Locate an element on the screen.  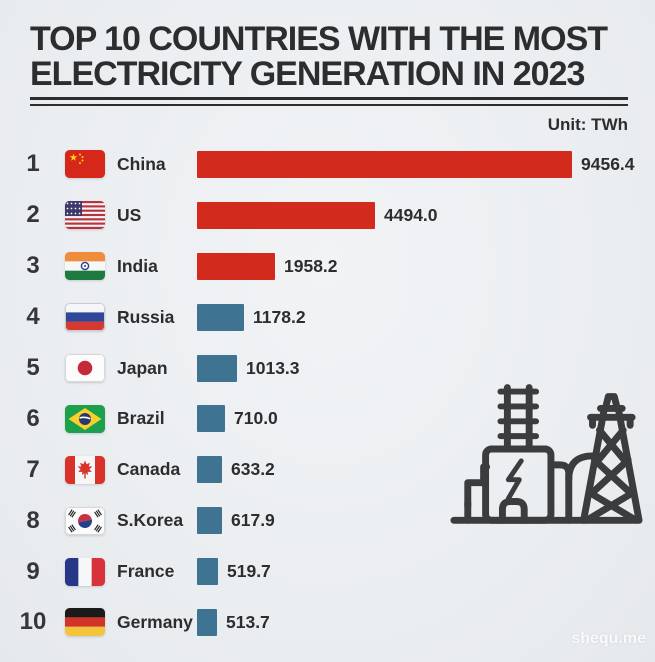
title-underline is located at coordinates (329, 101).